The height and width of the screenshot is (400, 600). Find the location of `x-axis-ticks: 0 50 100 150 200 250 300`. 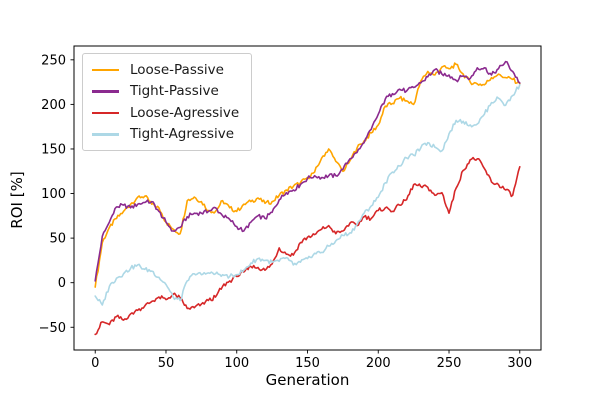

x-axis-ticks: 0 50 100 150 200 250 300 is located at coordinates (311, 360).